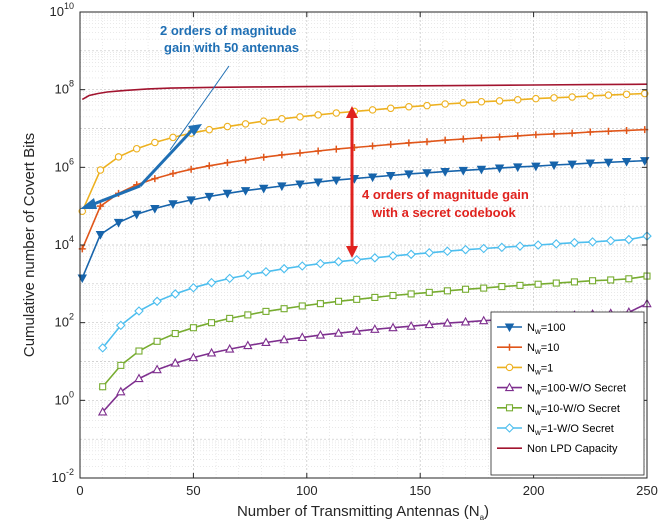 The width and height of the screenshot is (670, 527). I want to click on legend-label: Non LPD Capacity, so click(572, 449).